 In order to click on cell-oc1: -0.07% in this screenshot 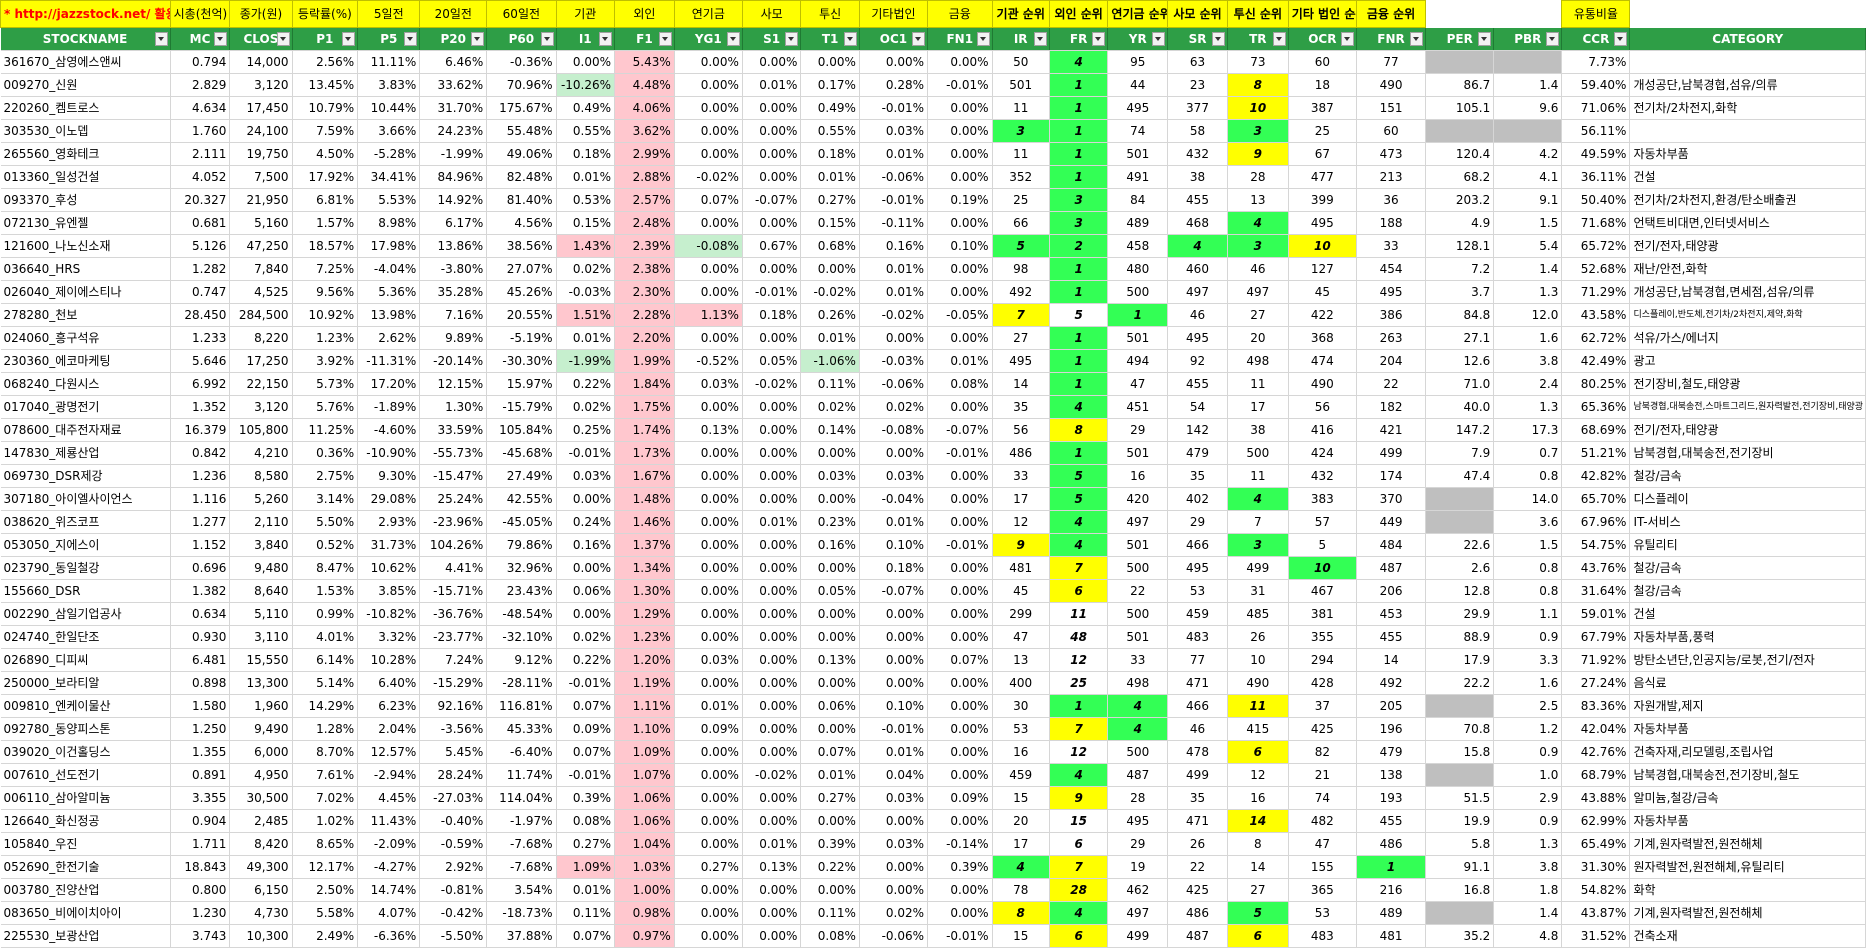, I will do `click(894, 591)`.